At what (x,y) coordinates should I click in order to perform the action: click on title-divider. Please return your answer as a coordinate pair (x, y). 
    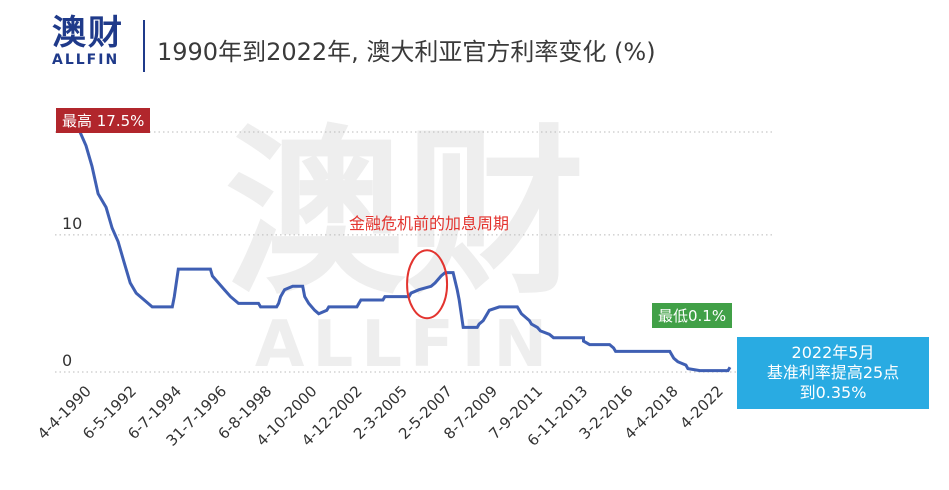
    Looking at the image, I should click on (144, 46).